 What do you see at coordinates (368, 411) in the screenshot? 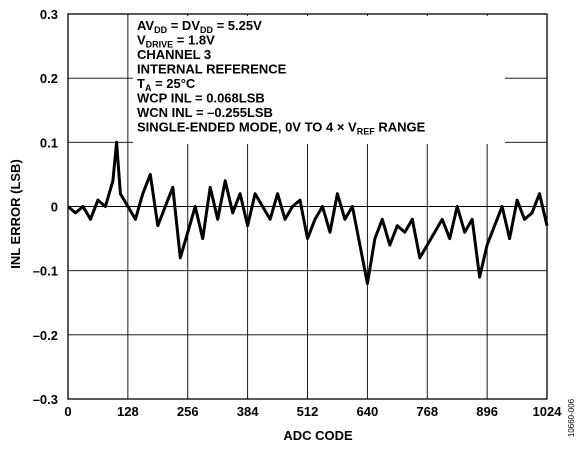
I see `x-tick-label: 640` at bounding box center [368, 411].